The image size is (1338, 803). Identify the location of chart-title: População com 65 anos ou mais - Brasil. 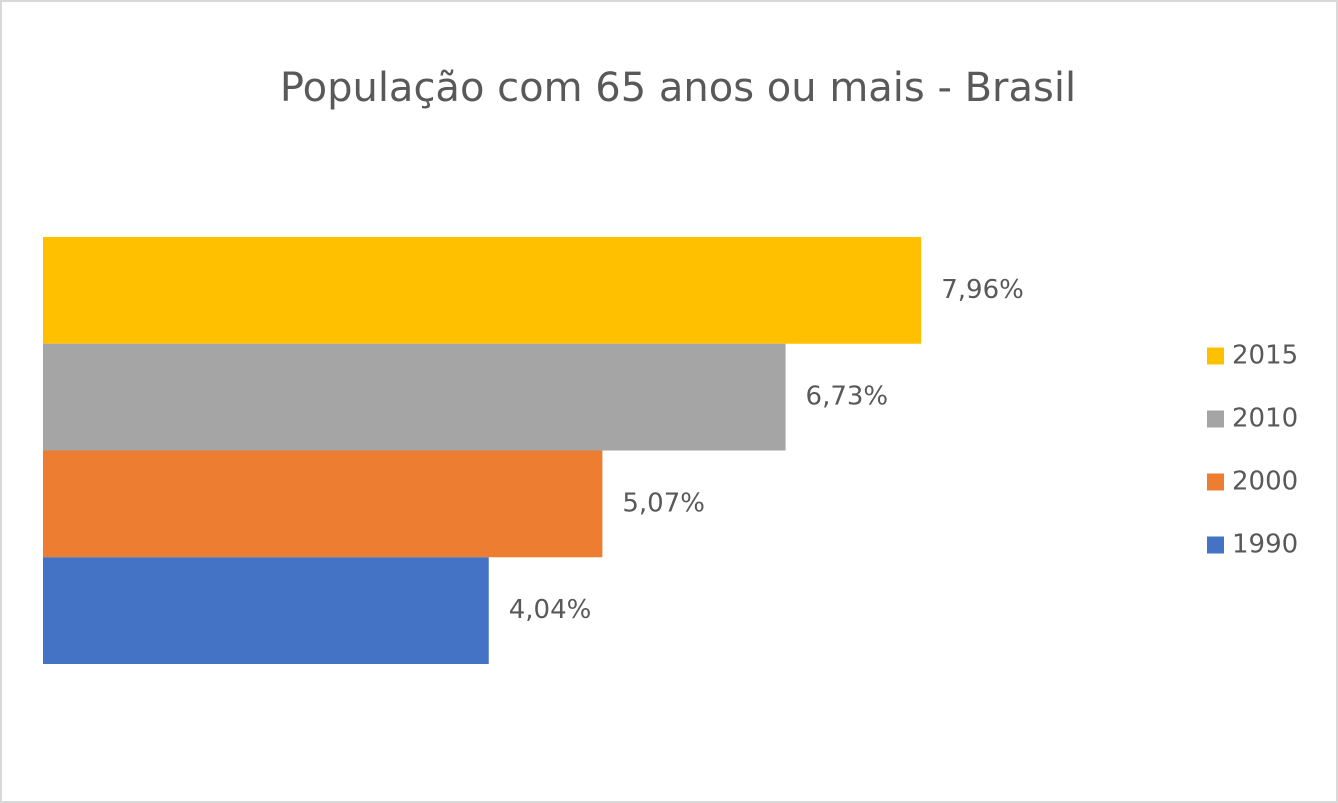
(678, 88).